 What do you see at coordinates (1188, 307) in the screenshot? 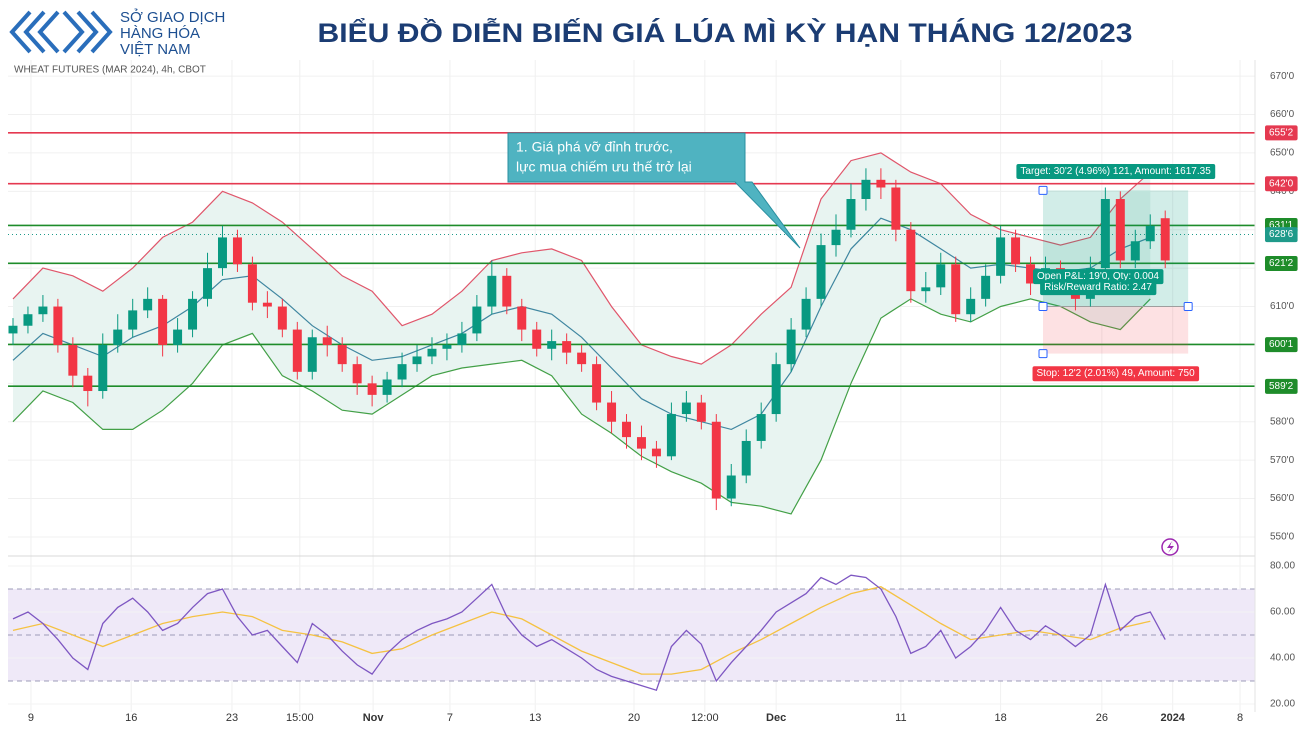
I see `handle` at bounding box center [1188, 307].